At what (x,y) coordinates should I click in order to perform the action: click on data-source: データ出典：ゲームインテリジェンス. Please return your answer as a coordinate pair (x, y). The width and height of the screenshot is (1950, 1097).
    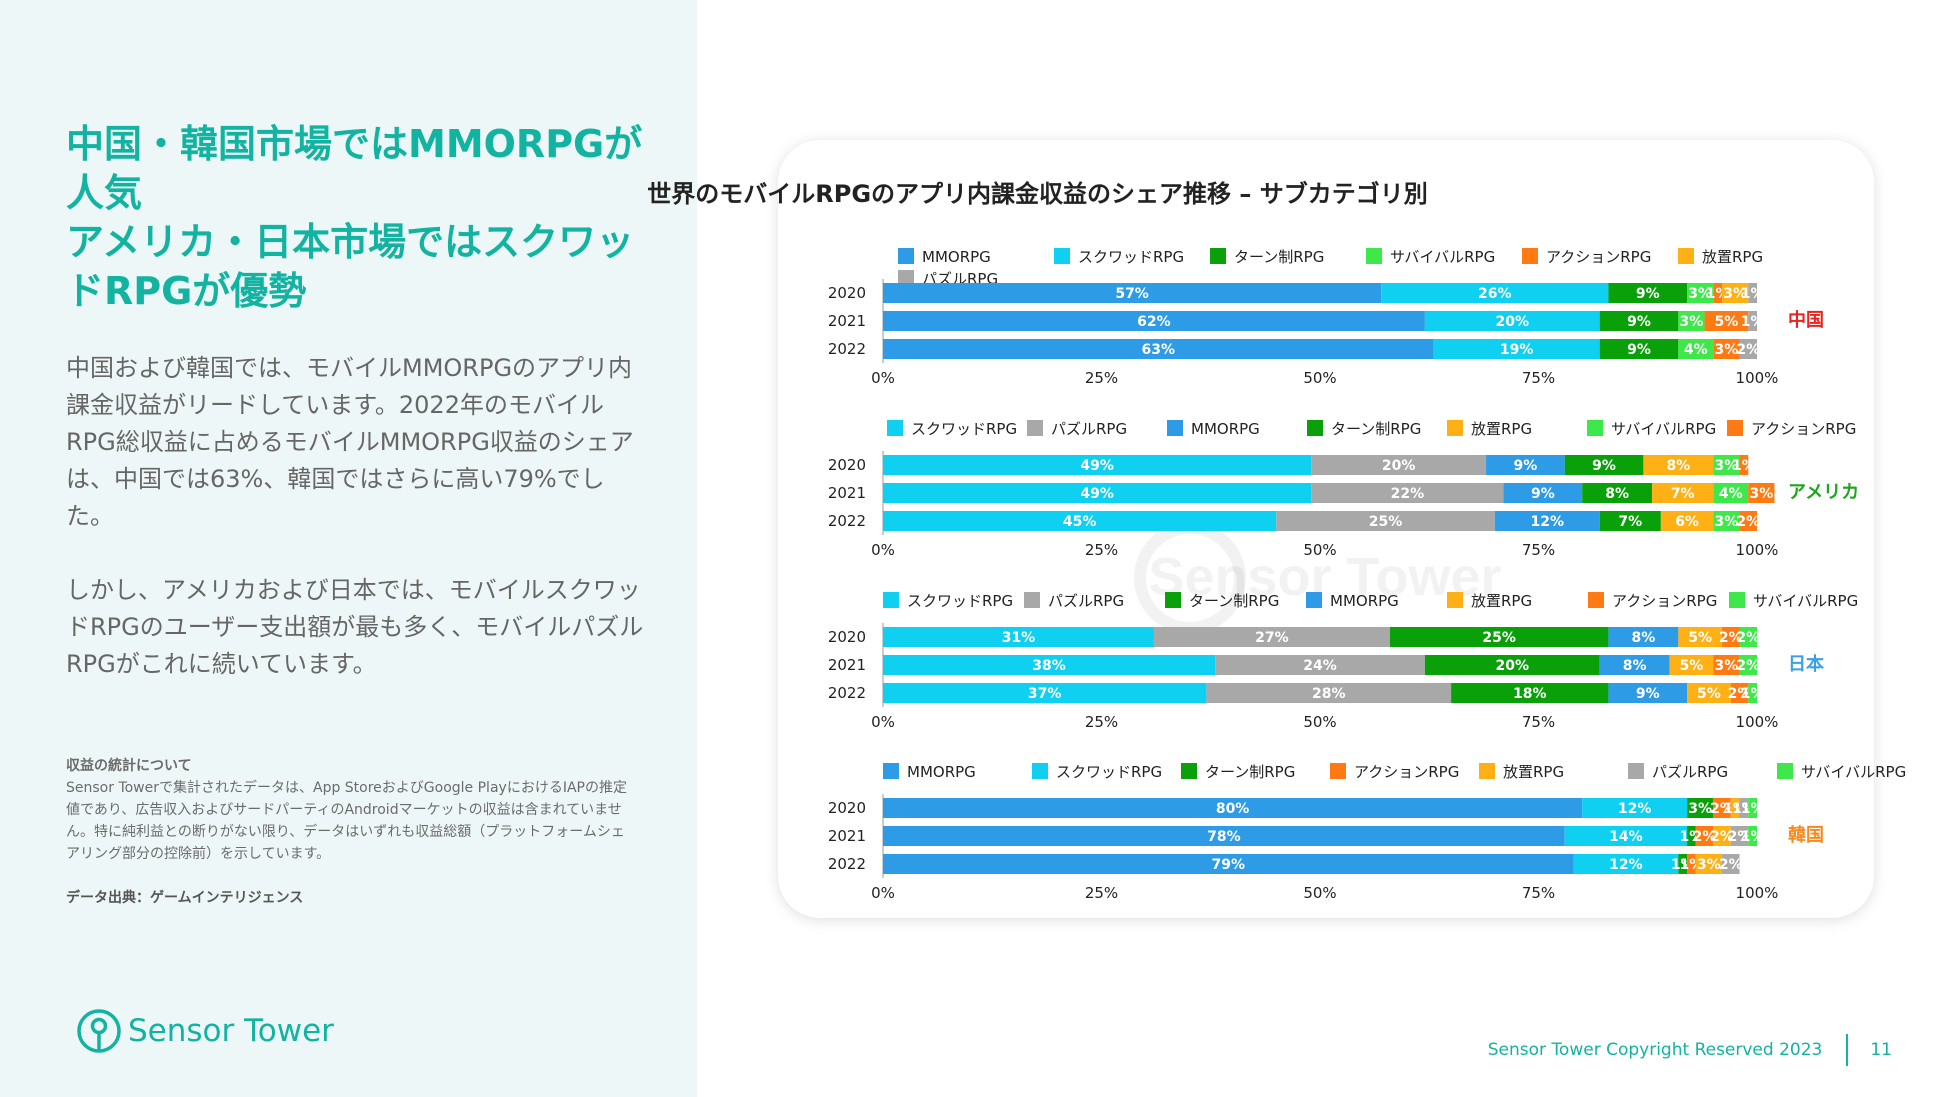
    Looking at the image, I should click on (185, 898).